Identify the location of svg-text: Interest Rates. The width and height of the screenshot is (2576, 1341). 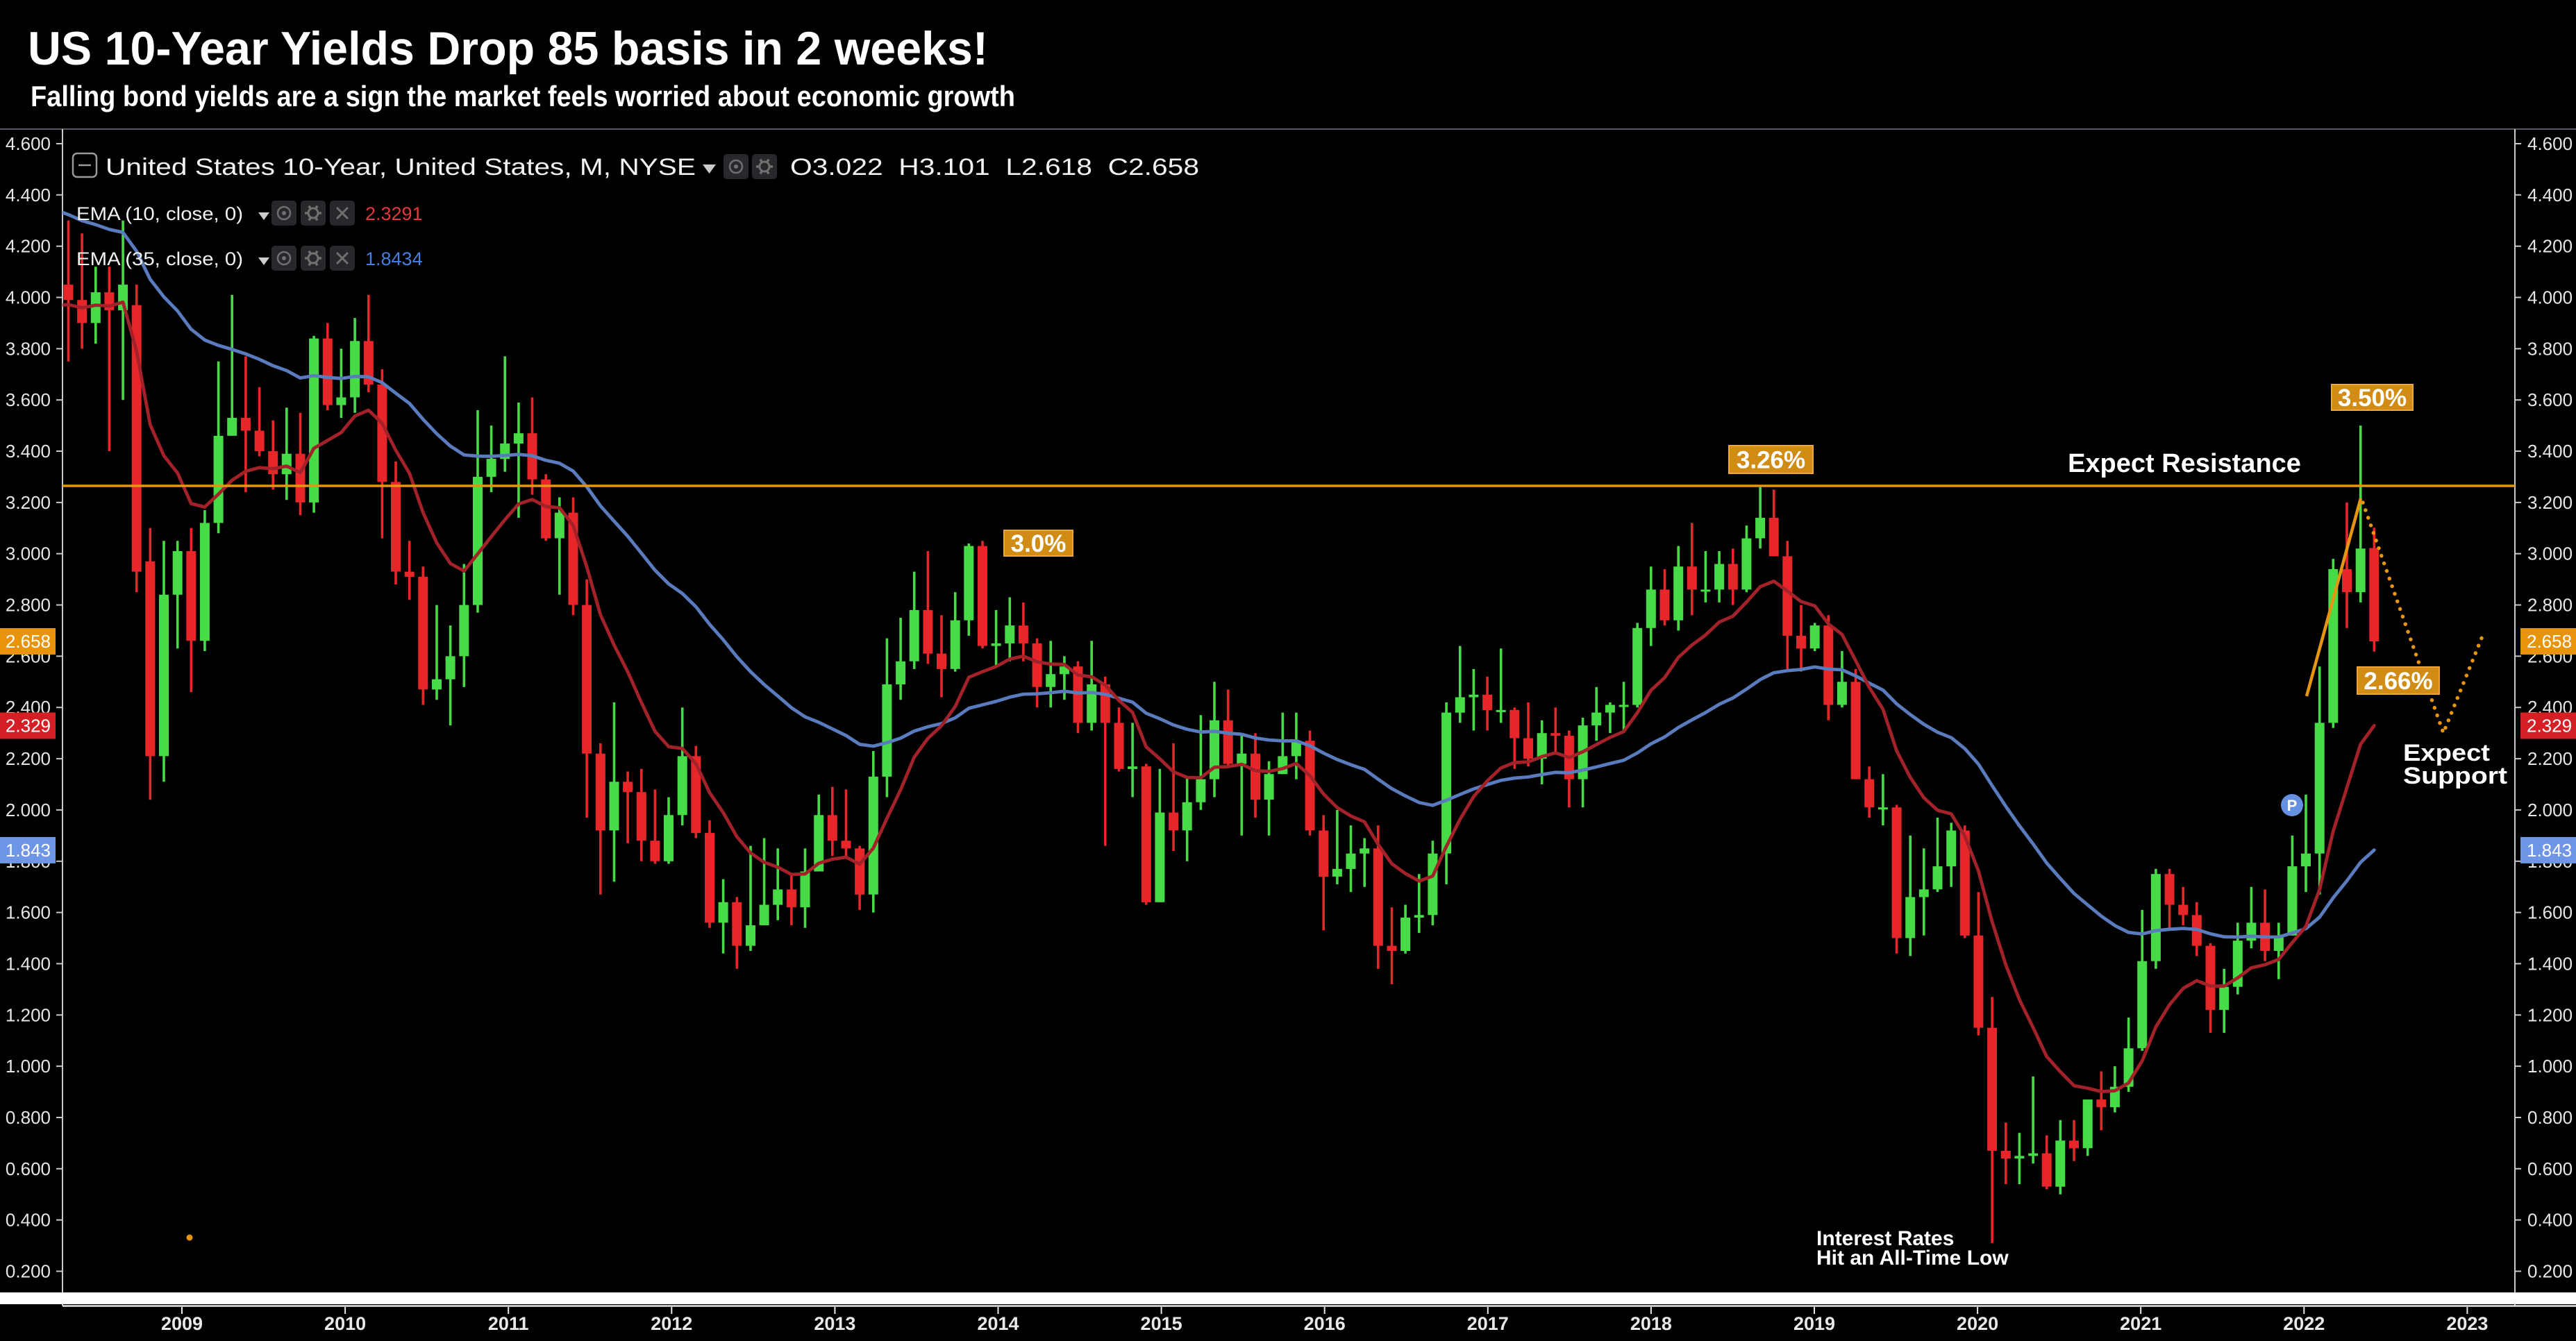
(1885, 1238).